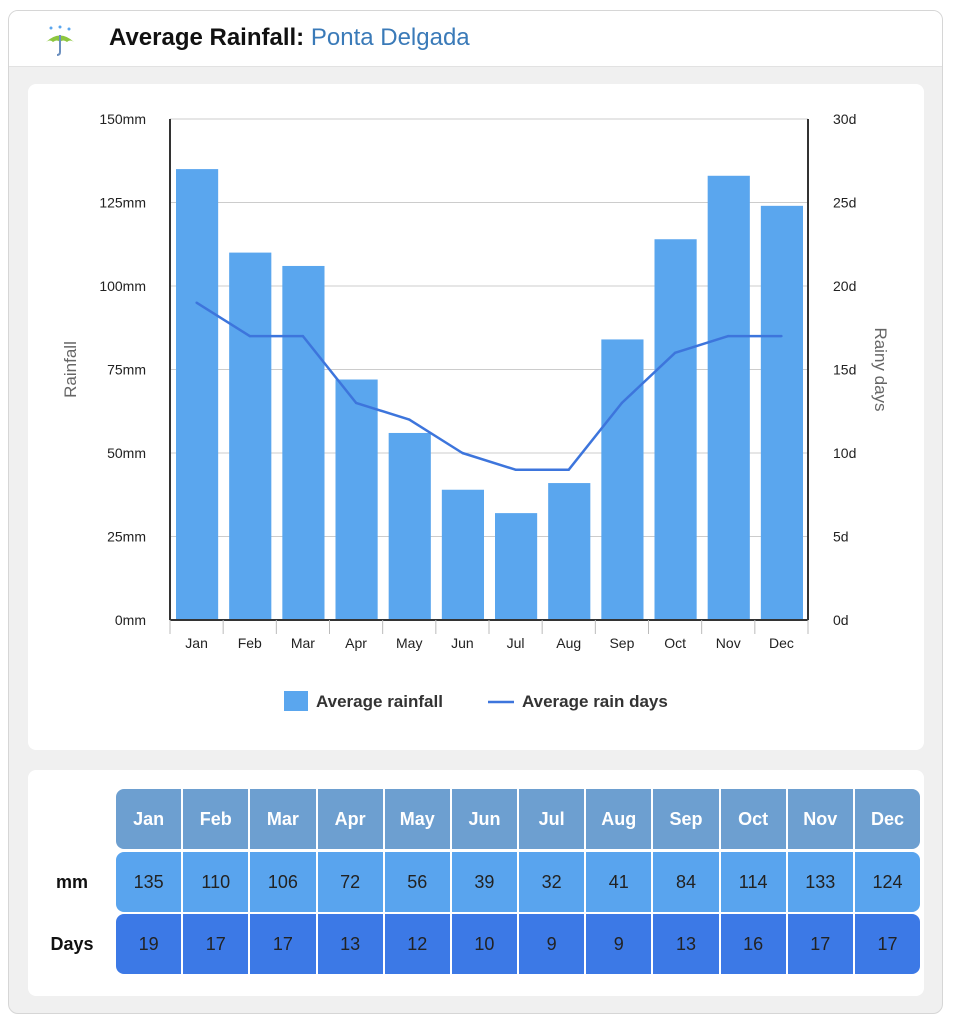  I want to click on bar-sep, so click(622, 479).